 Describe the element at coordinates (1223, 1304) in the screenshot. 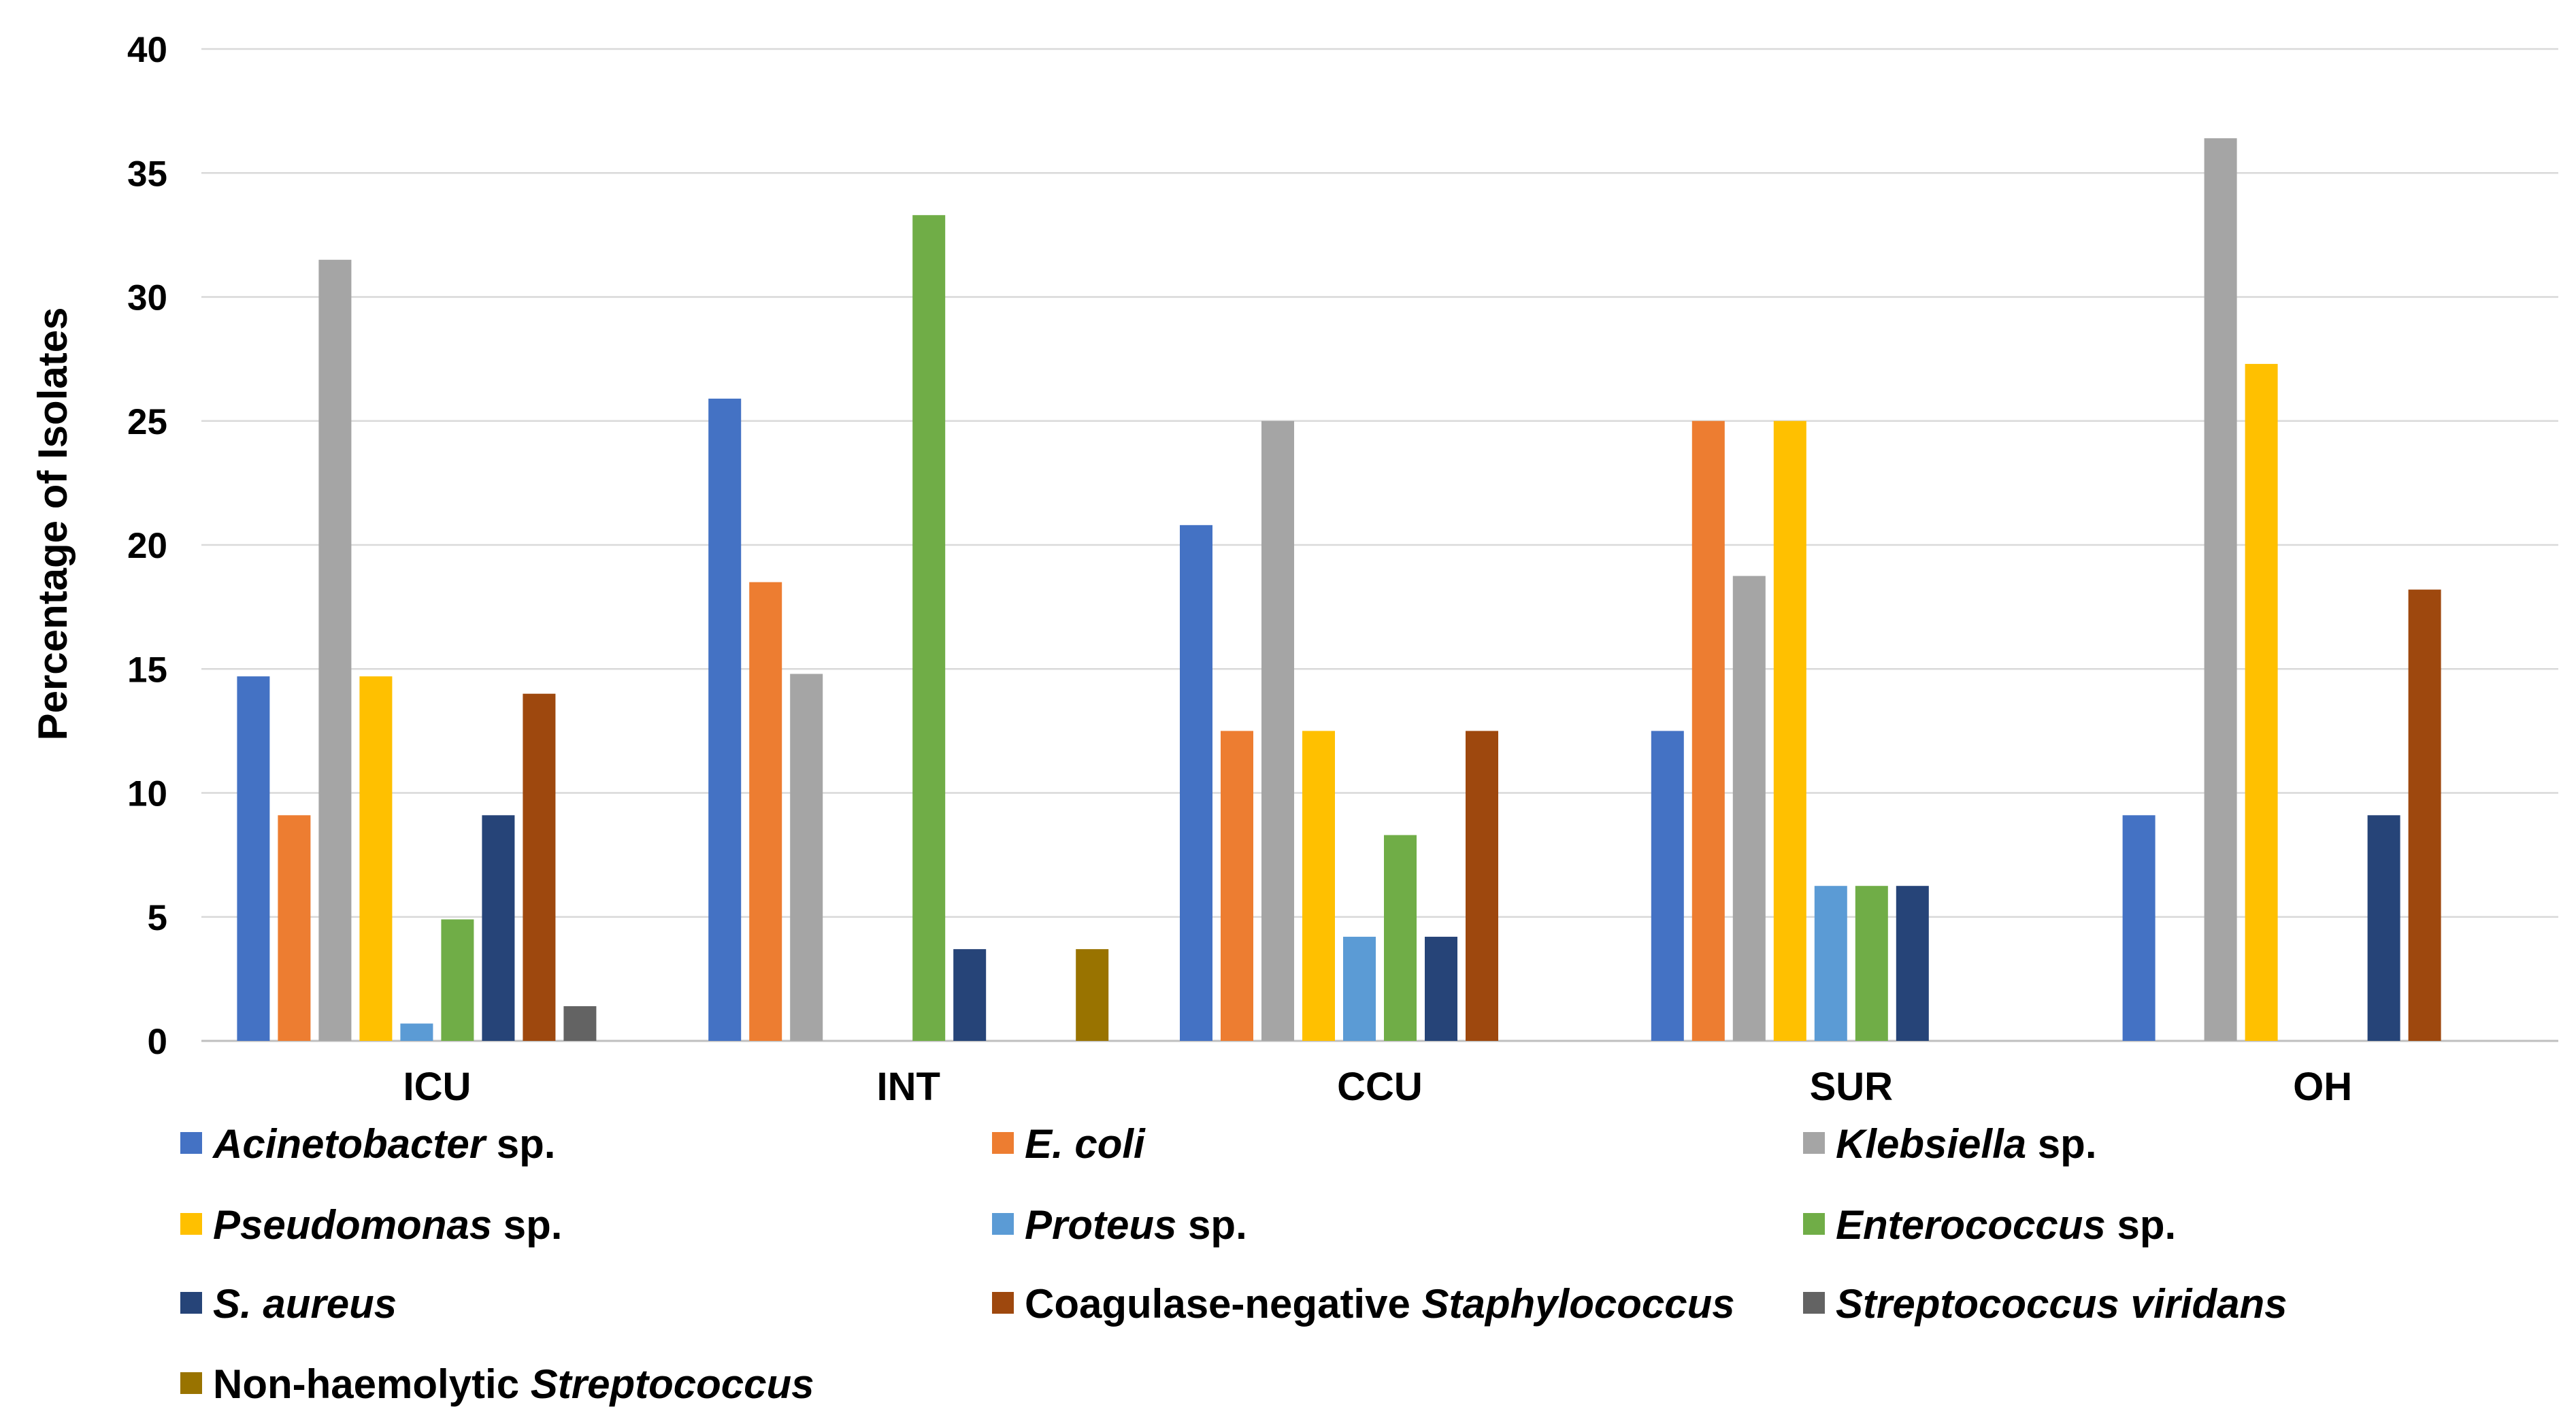

I see `legend-label-part: Coagulase-negative` at that location.